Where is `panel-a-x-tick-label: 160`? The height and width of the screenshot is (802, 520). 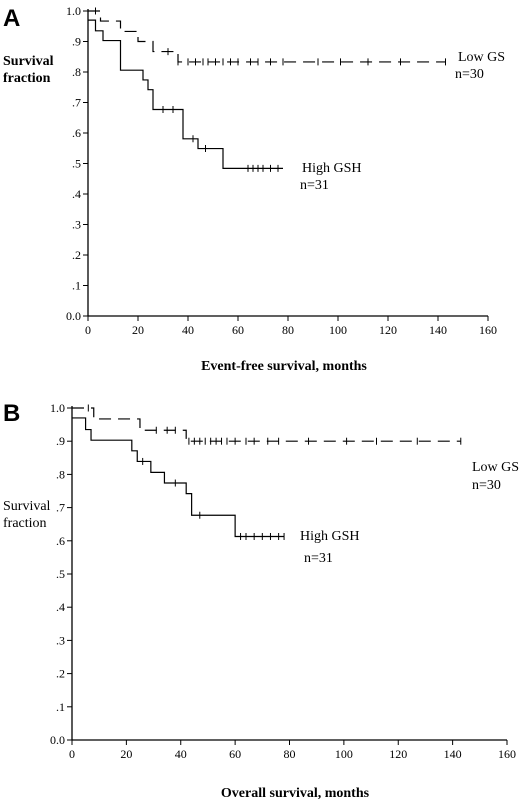
panel-a-x-tick-label: 160 is located at coordinates (488, 330).